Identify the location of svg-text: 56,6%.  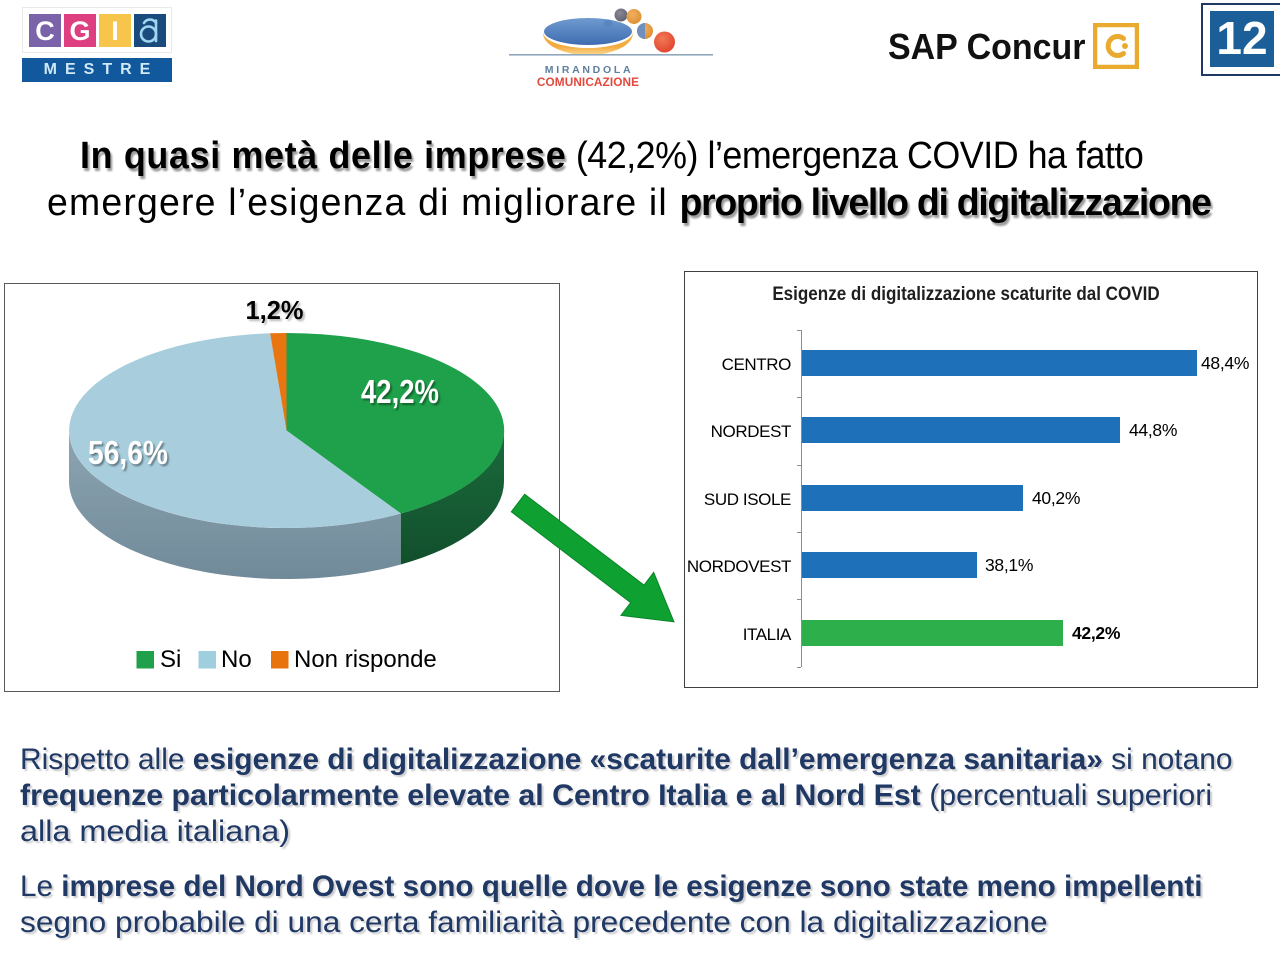
(128, 452).